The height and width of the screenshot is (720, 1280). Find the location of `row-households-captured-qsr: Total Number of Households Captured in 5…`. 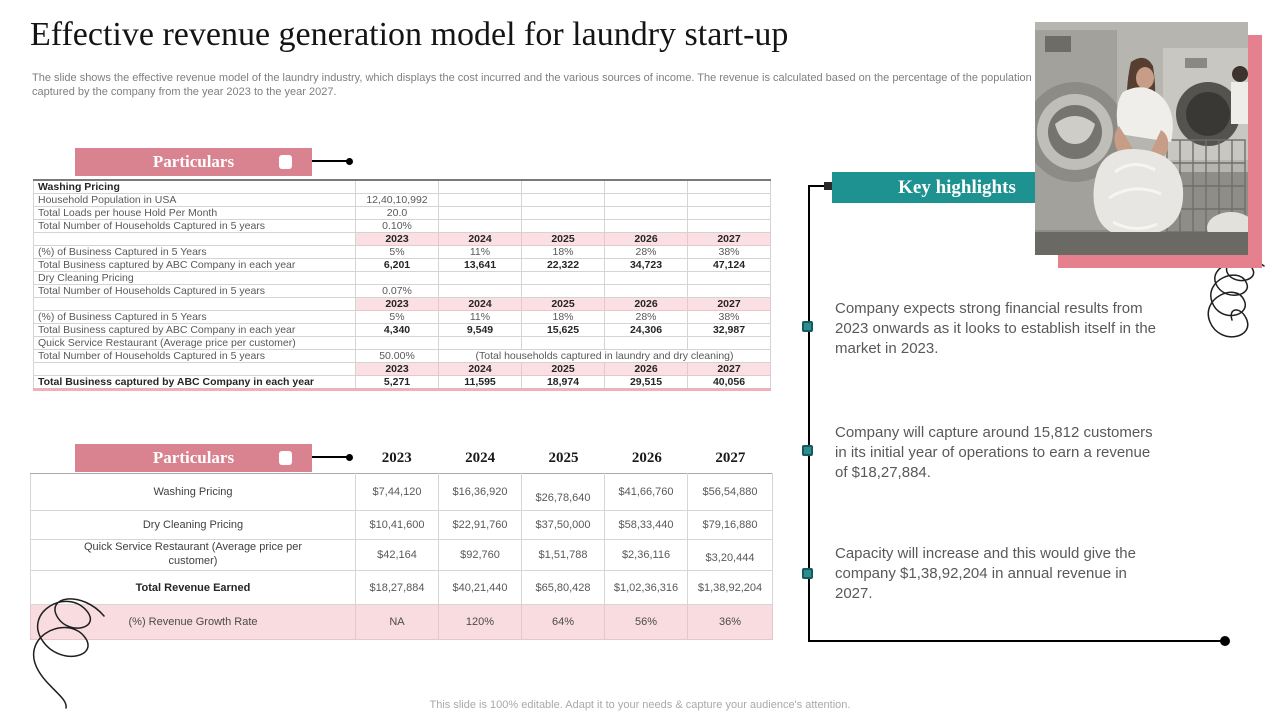

row-households-captured-qsr: Total Number of Households Captured in 5… is located at coordinates (402, 356).